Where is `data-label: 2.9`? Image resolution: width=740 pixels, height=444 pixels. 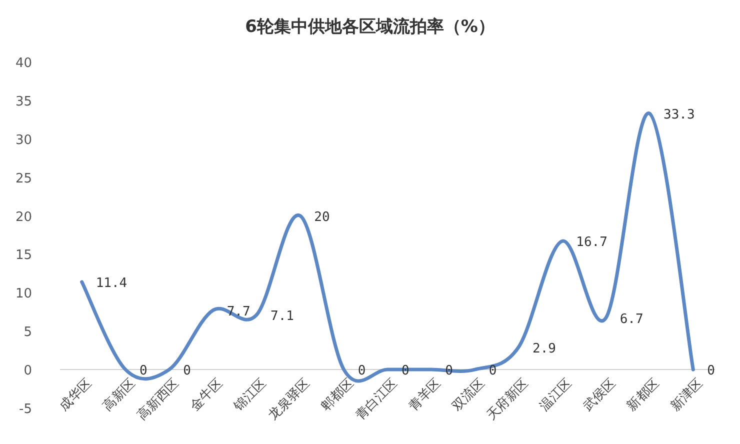
data-label: 2.9 is located at coordinates (544, 348).